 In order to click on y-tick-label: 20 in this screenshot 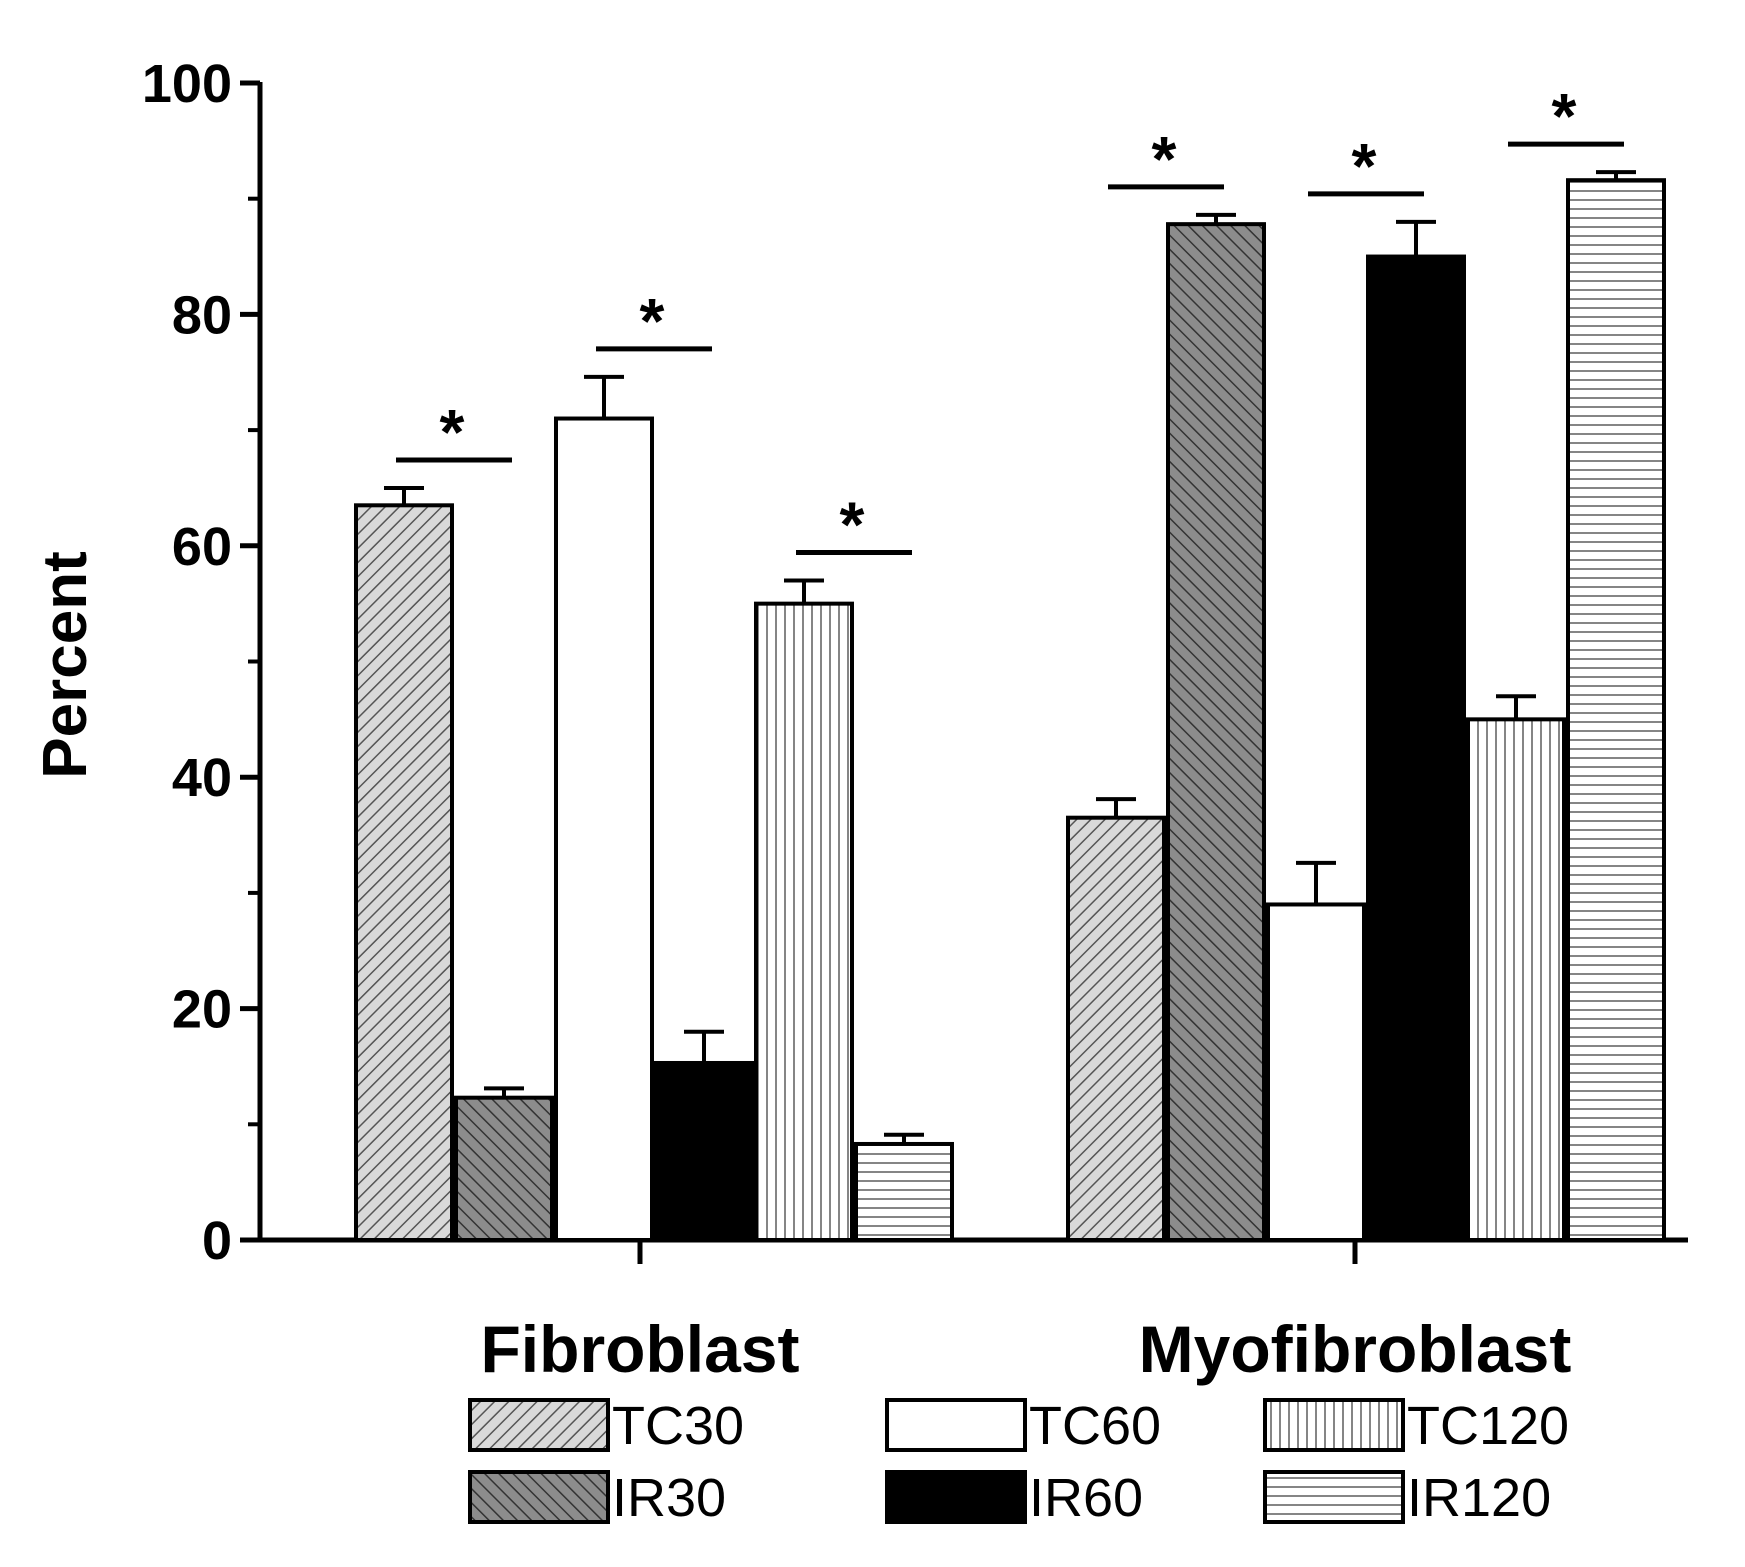, I will do `click(202, 1010)`.